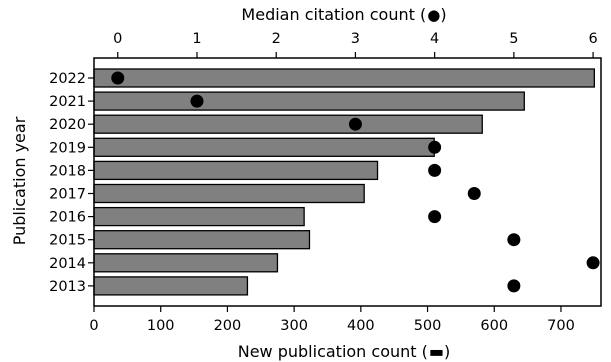 The width and height of the screenshot is (611, 362). Describe the element at coordinates (294, 326) in the screenshot. I see `x-bottom-tick-label: 300` at that location.